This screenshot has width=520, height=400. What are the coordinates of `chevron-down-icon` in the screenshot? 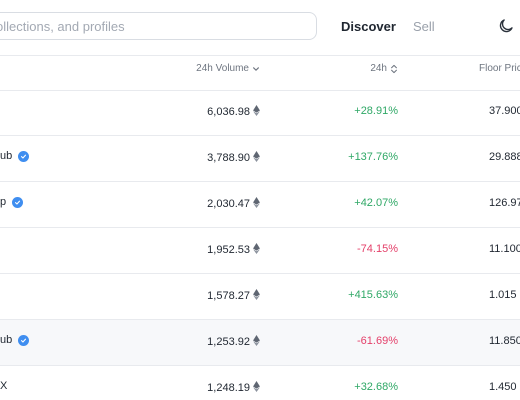 It's located at (256, 68).